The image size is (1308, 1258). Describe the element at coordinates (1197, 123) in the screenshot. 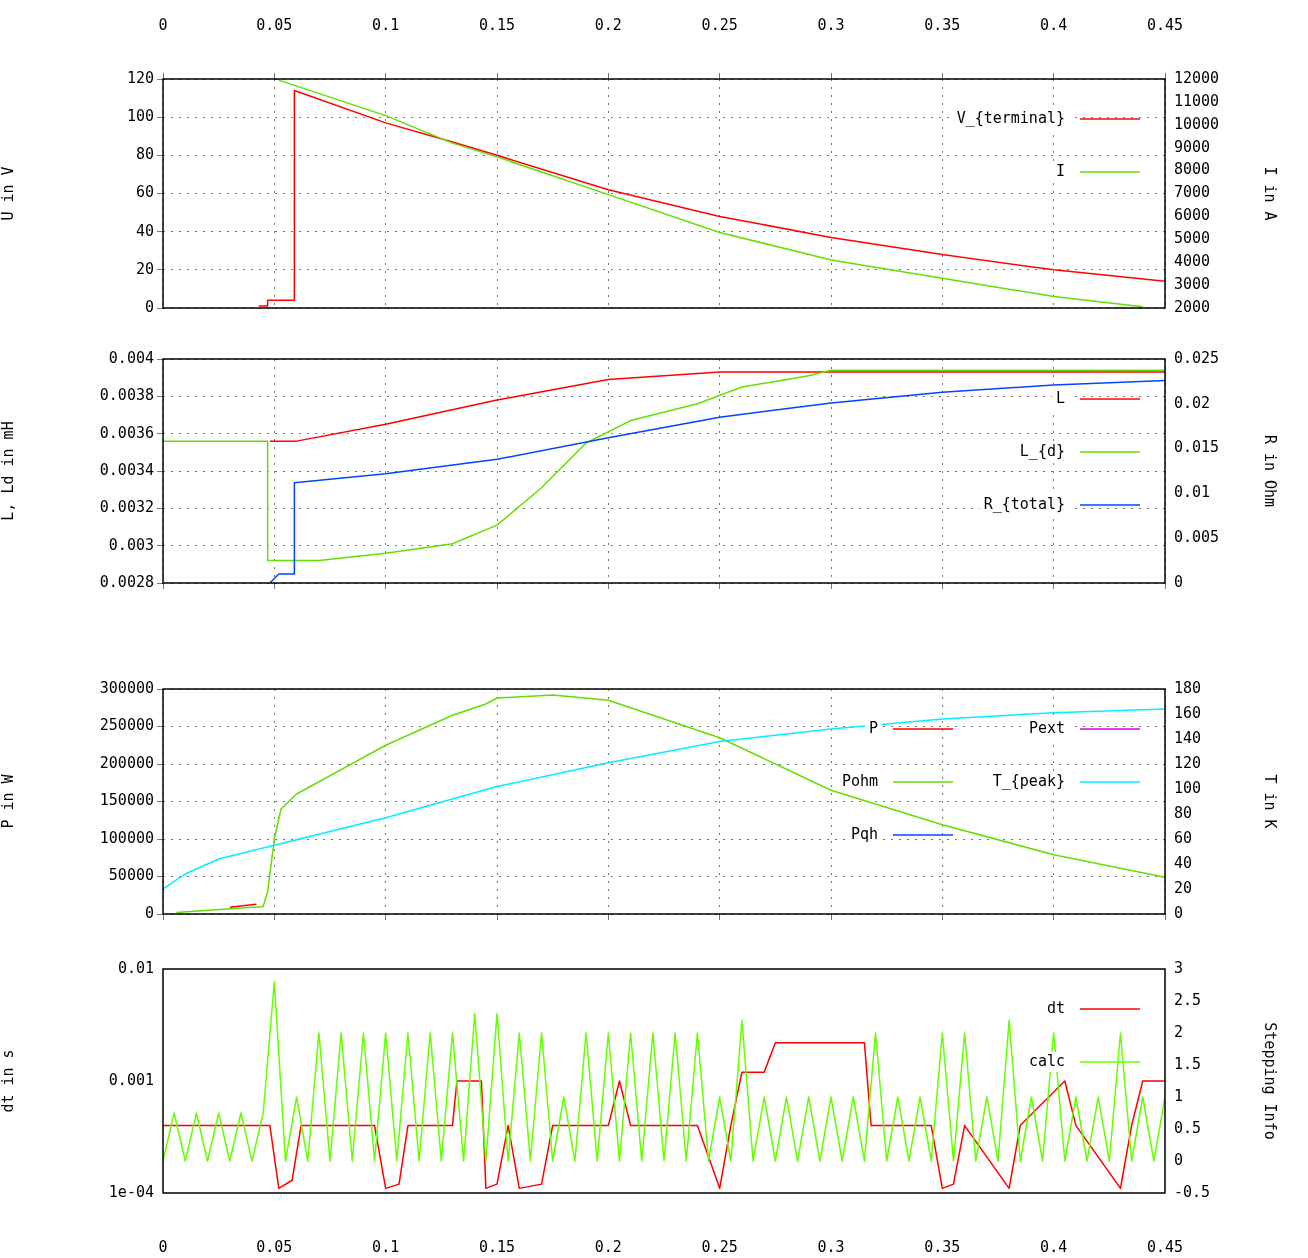

I see `y2-tick-label: 10000` at that location.